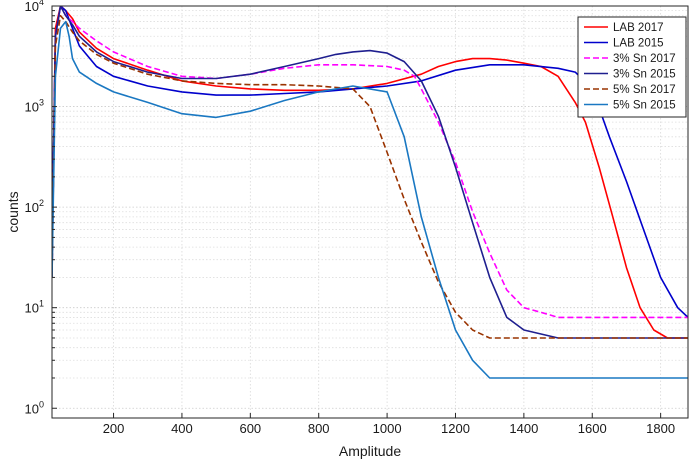 Image resolution: width=689 pixels, height=460 pixels. I want to click on y-tick-label: 104, so click(34, 7).